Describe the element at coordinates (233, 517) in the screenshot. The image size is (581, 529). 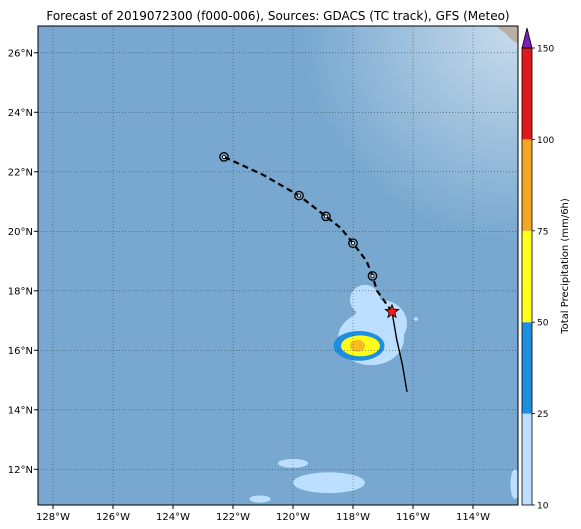
I see `lon-tick-label: 122°W` at that location.